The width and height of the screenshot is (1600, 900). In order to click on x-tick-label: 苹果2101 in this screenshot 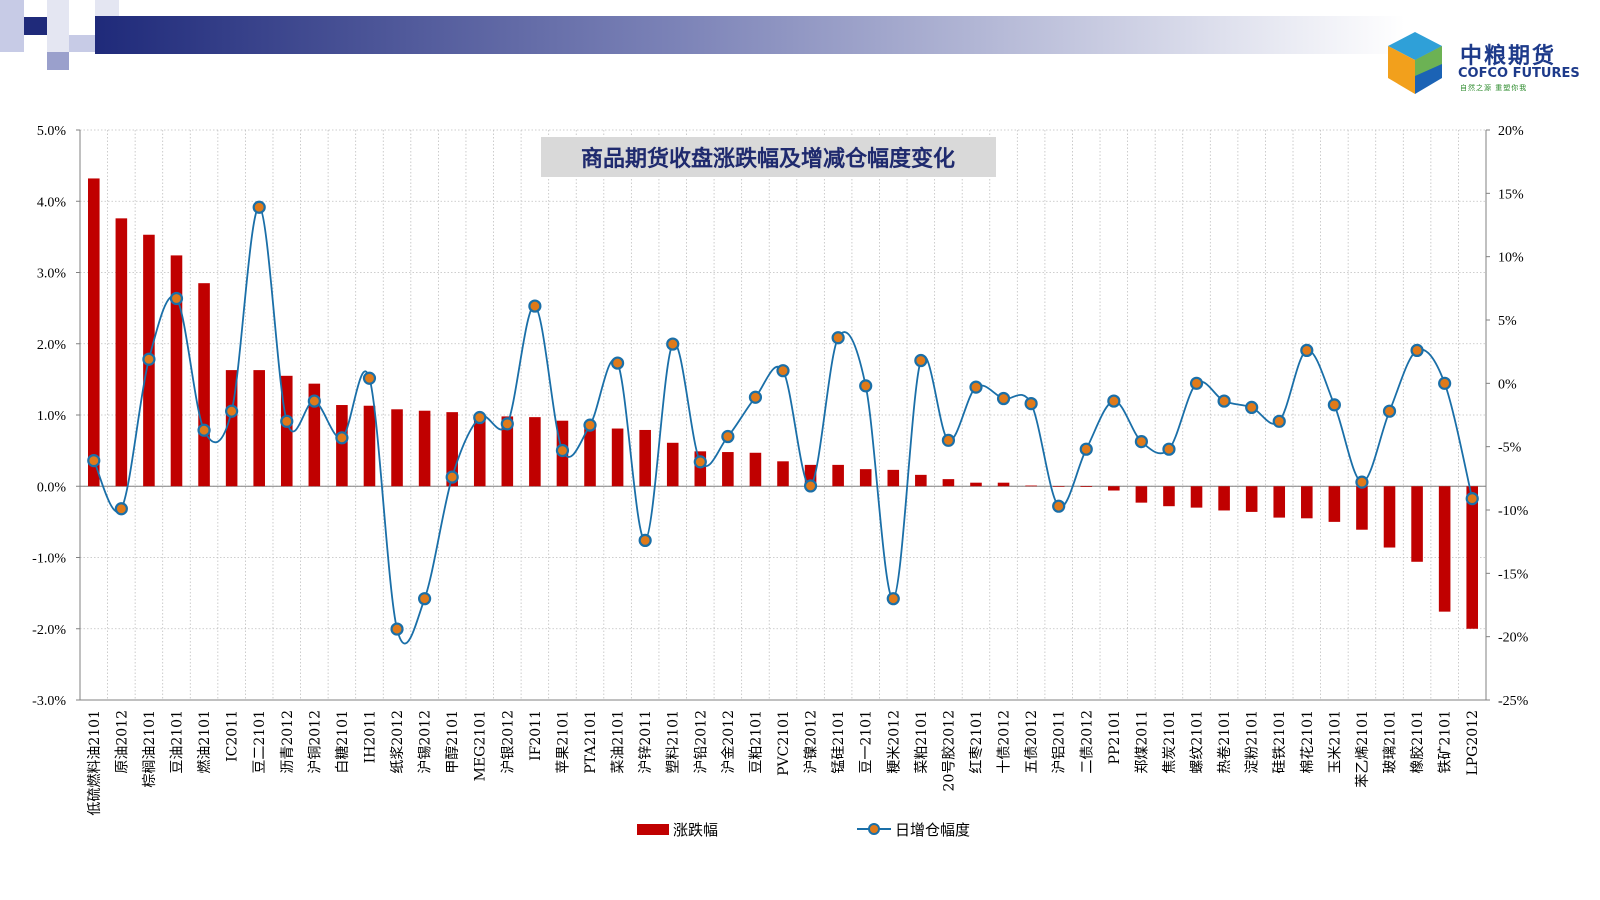, I will do `click(563, 742)`.